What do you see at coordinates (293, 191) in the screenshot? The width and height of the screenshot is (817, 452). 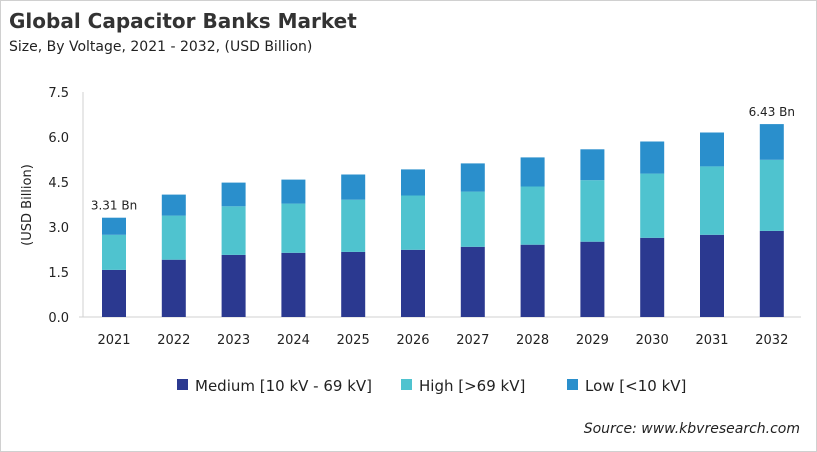 I see `bar-low-2024` at bounding box center [293, 191].